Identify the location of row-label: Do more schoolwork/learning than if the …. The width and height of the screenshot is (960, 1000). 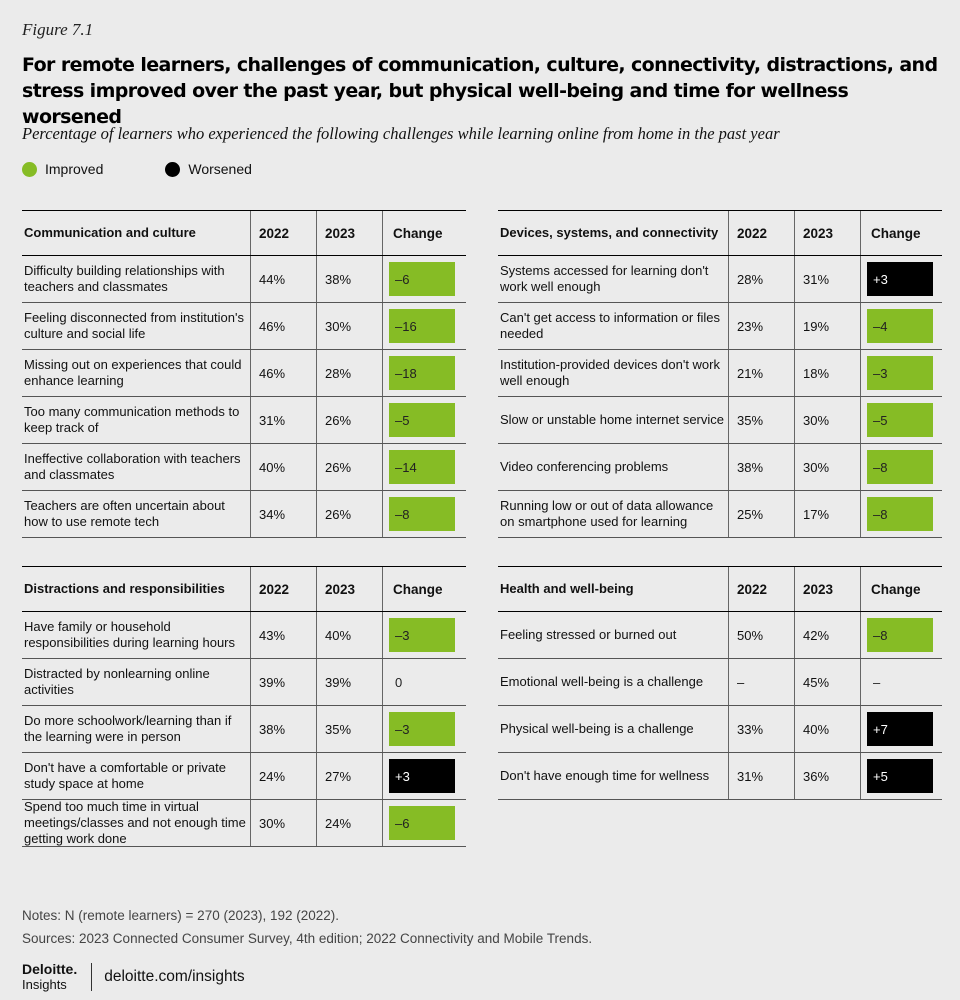
(136, 729).